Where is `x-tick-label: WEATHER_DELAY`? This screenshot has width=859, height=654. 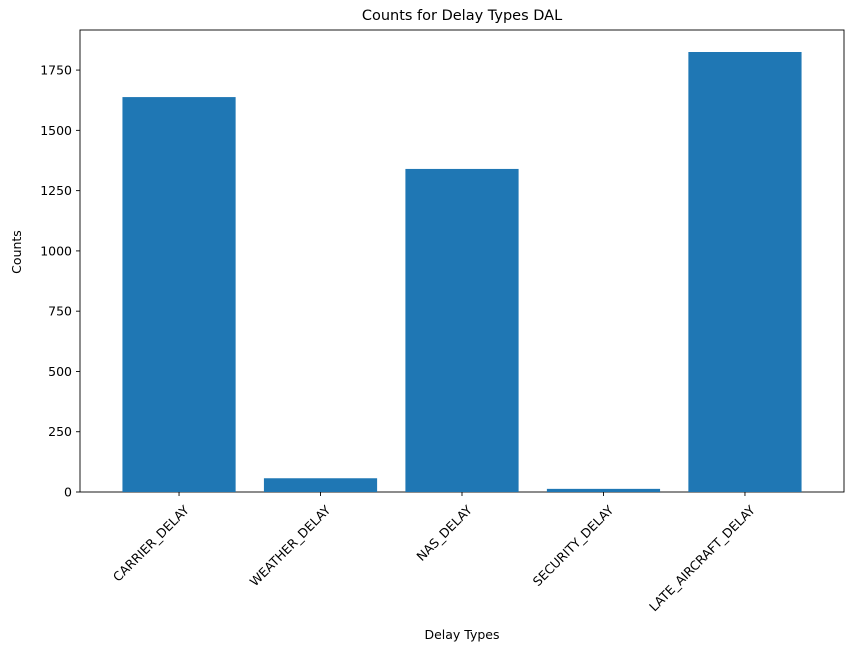
x-tick-label: WEATHER_DELAY is located at coordinates (290, 545).